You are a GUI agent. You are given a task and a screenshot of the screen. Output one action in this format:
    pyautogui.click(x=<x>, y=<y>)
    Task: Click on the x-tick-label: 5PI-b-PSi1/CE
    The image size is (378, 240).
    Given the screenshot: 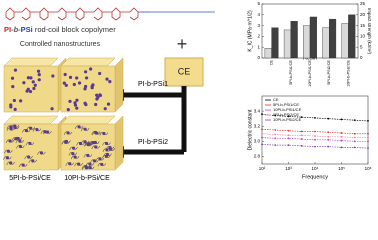 What is the action you would take?
    pyautogui.click(x=291, y=72)
    